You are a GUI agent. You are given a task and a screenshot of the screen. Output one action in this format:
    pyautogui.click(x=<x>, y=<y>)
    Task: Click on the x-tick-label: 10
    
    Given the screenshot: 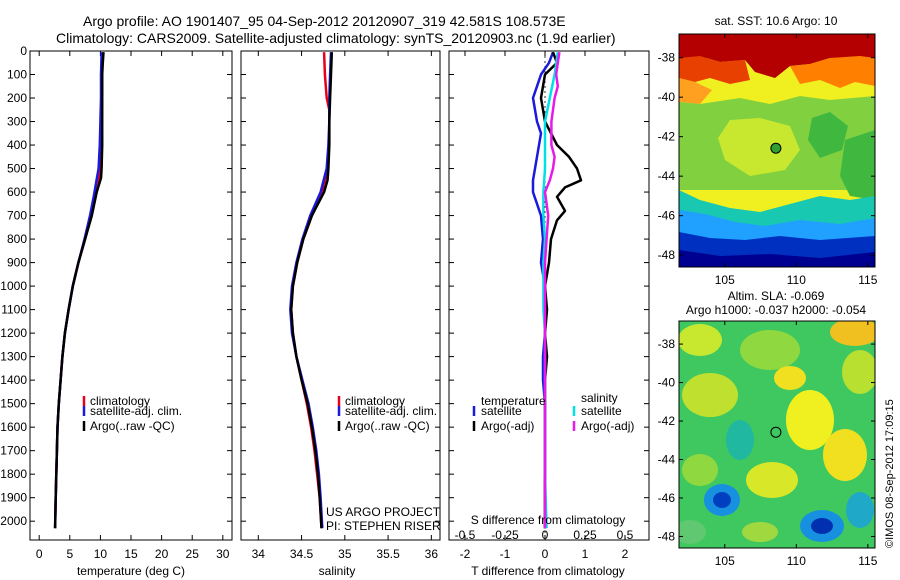 What is the action you would take?
    pyautogui.click(x=101, y=554)
    